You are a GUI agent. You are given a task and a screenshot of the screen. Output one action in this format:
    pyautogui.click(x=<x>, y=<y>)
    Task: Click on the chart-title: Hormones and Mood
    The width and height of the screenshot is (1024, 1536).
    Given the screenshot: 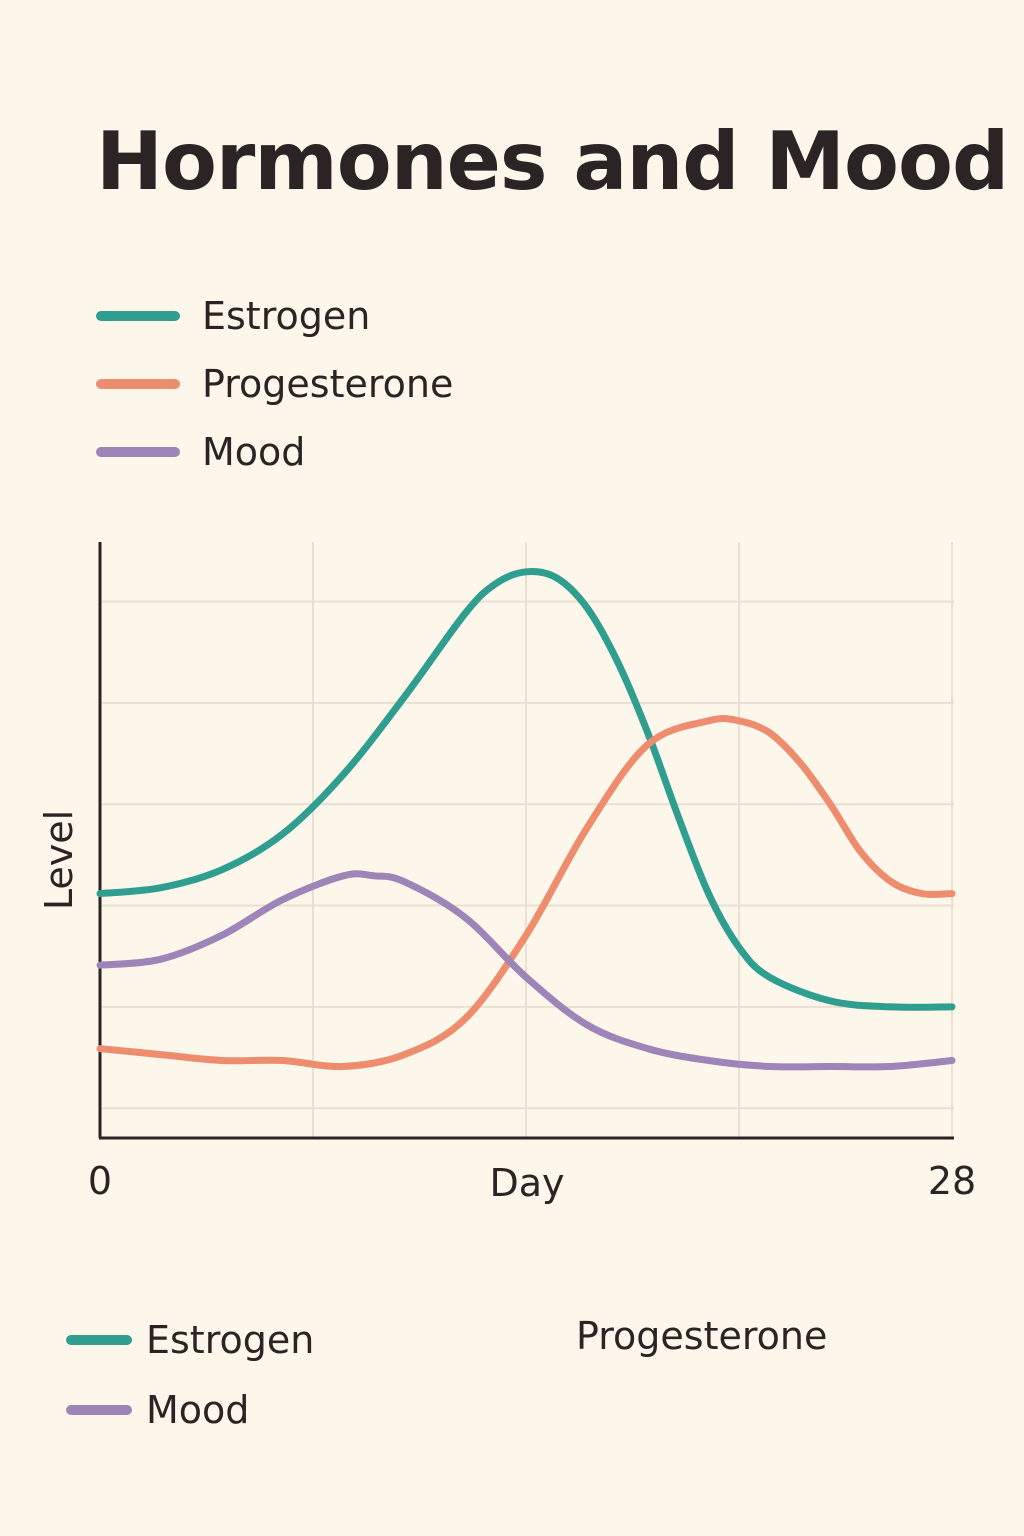 What is the action you would take?
    pyautogui.click(x=552, y=161)
    